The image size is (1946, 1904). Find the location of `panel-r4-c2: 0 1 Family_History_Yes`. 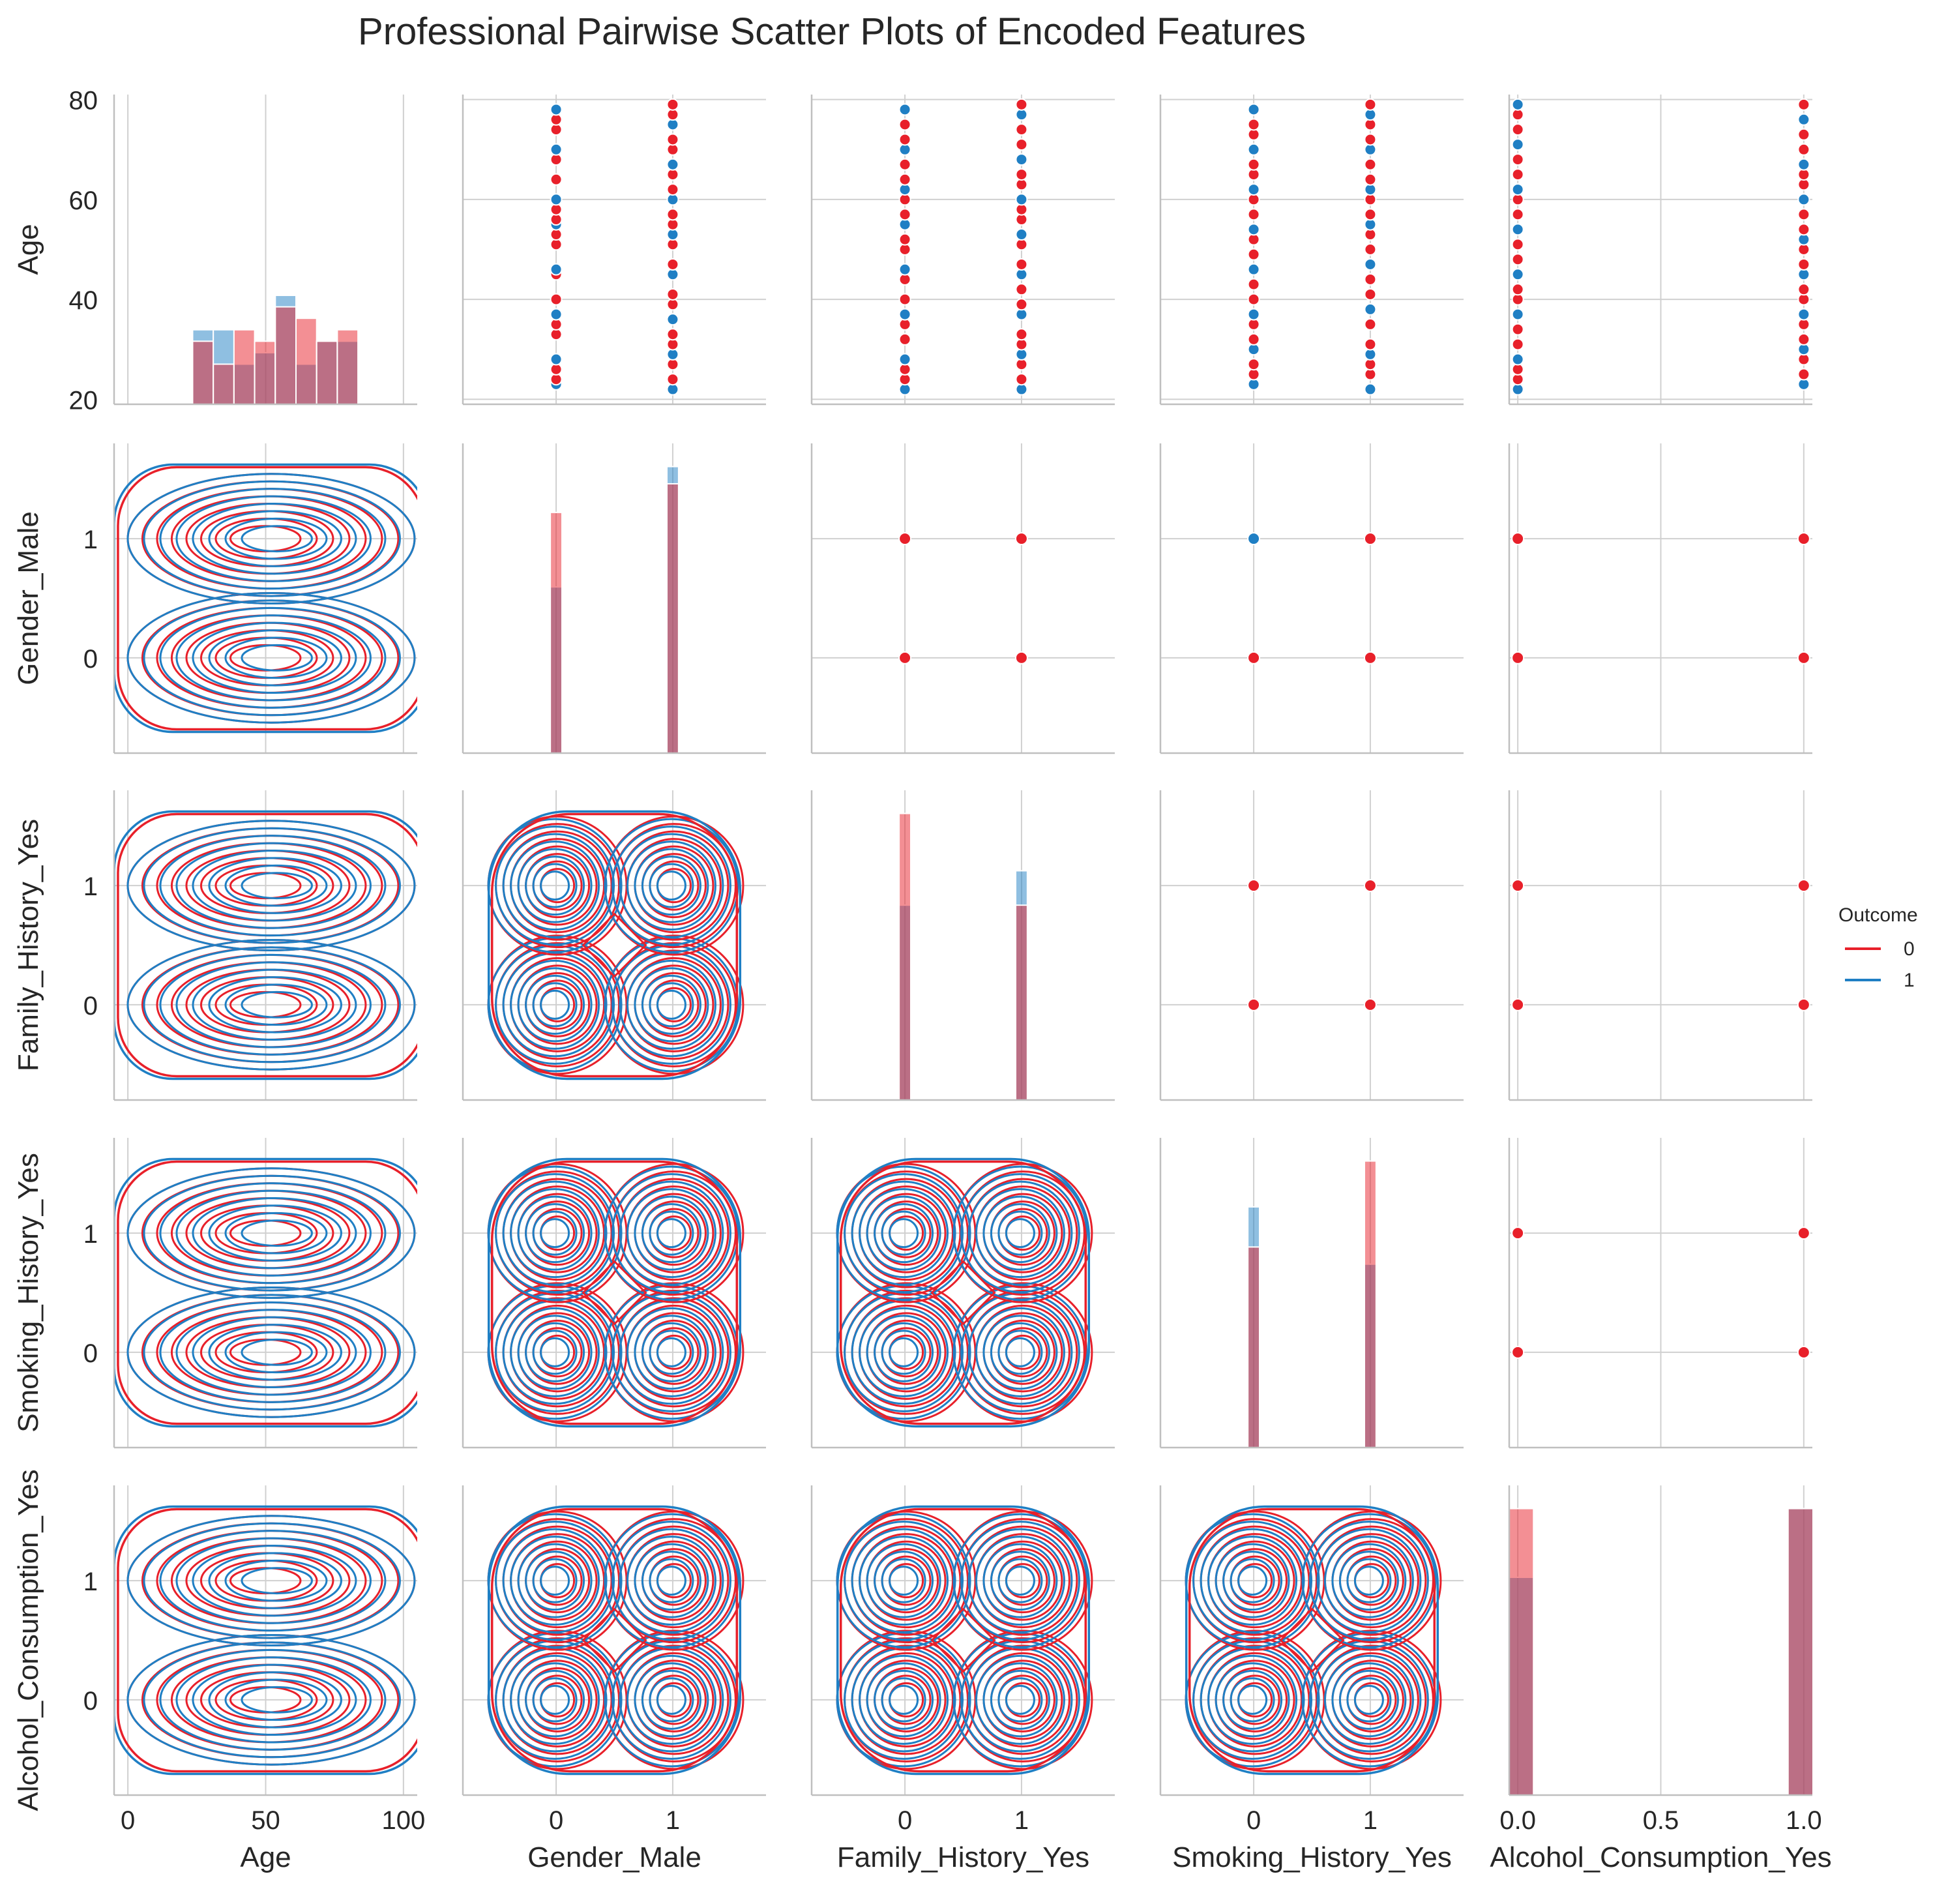

panel-r4-c2: 0 1 Family_History_Yes is located at coordinates (962, 1679).